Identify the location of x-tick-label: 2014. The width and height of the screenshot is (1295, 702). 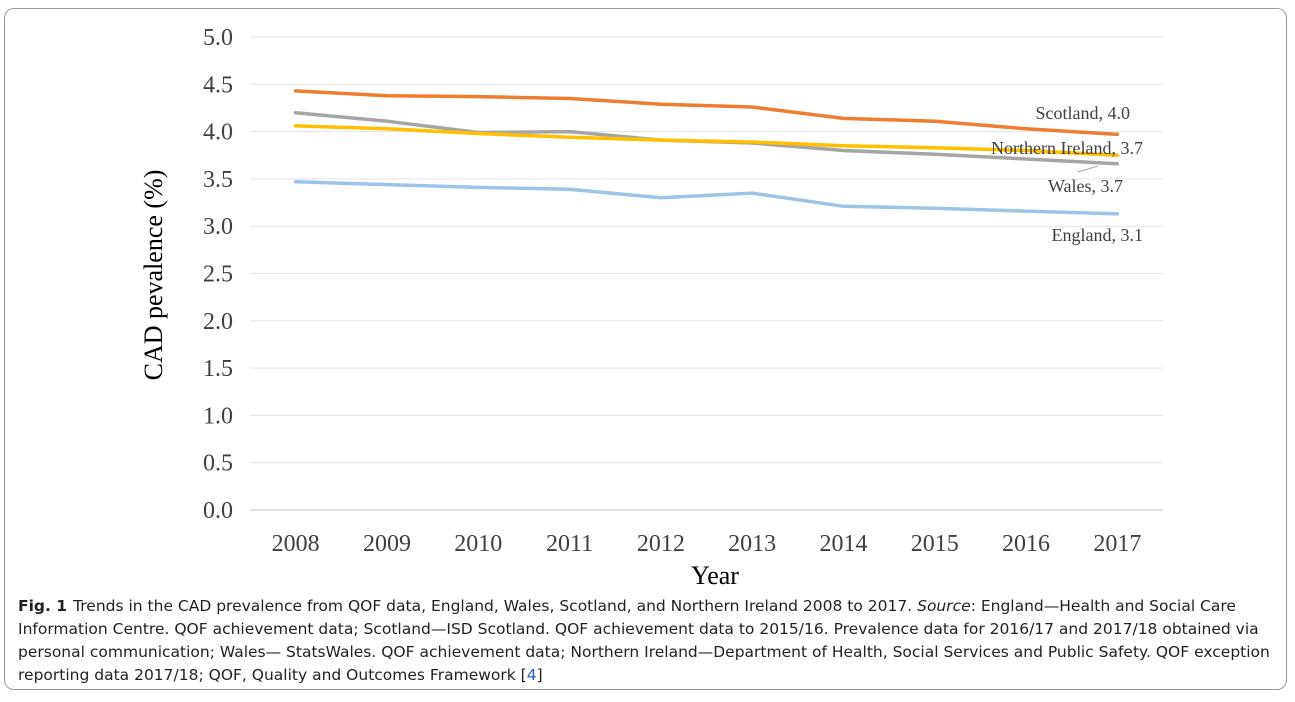
(843, 544).